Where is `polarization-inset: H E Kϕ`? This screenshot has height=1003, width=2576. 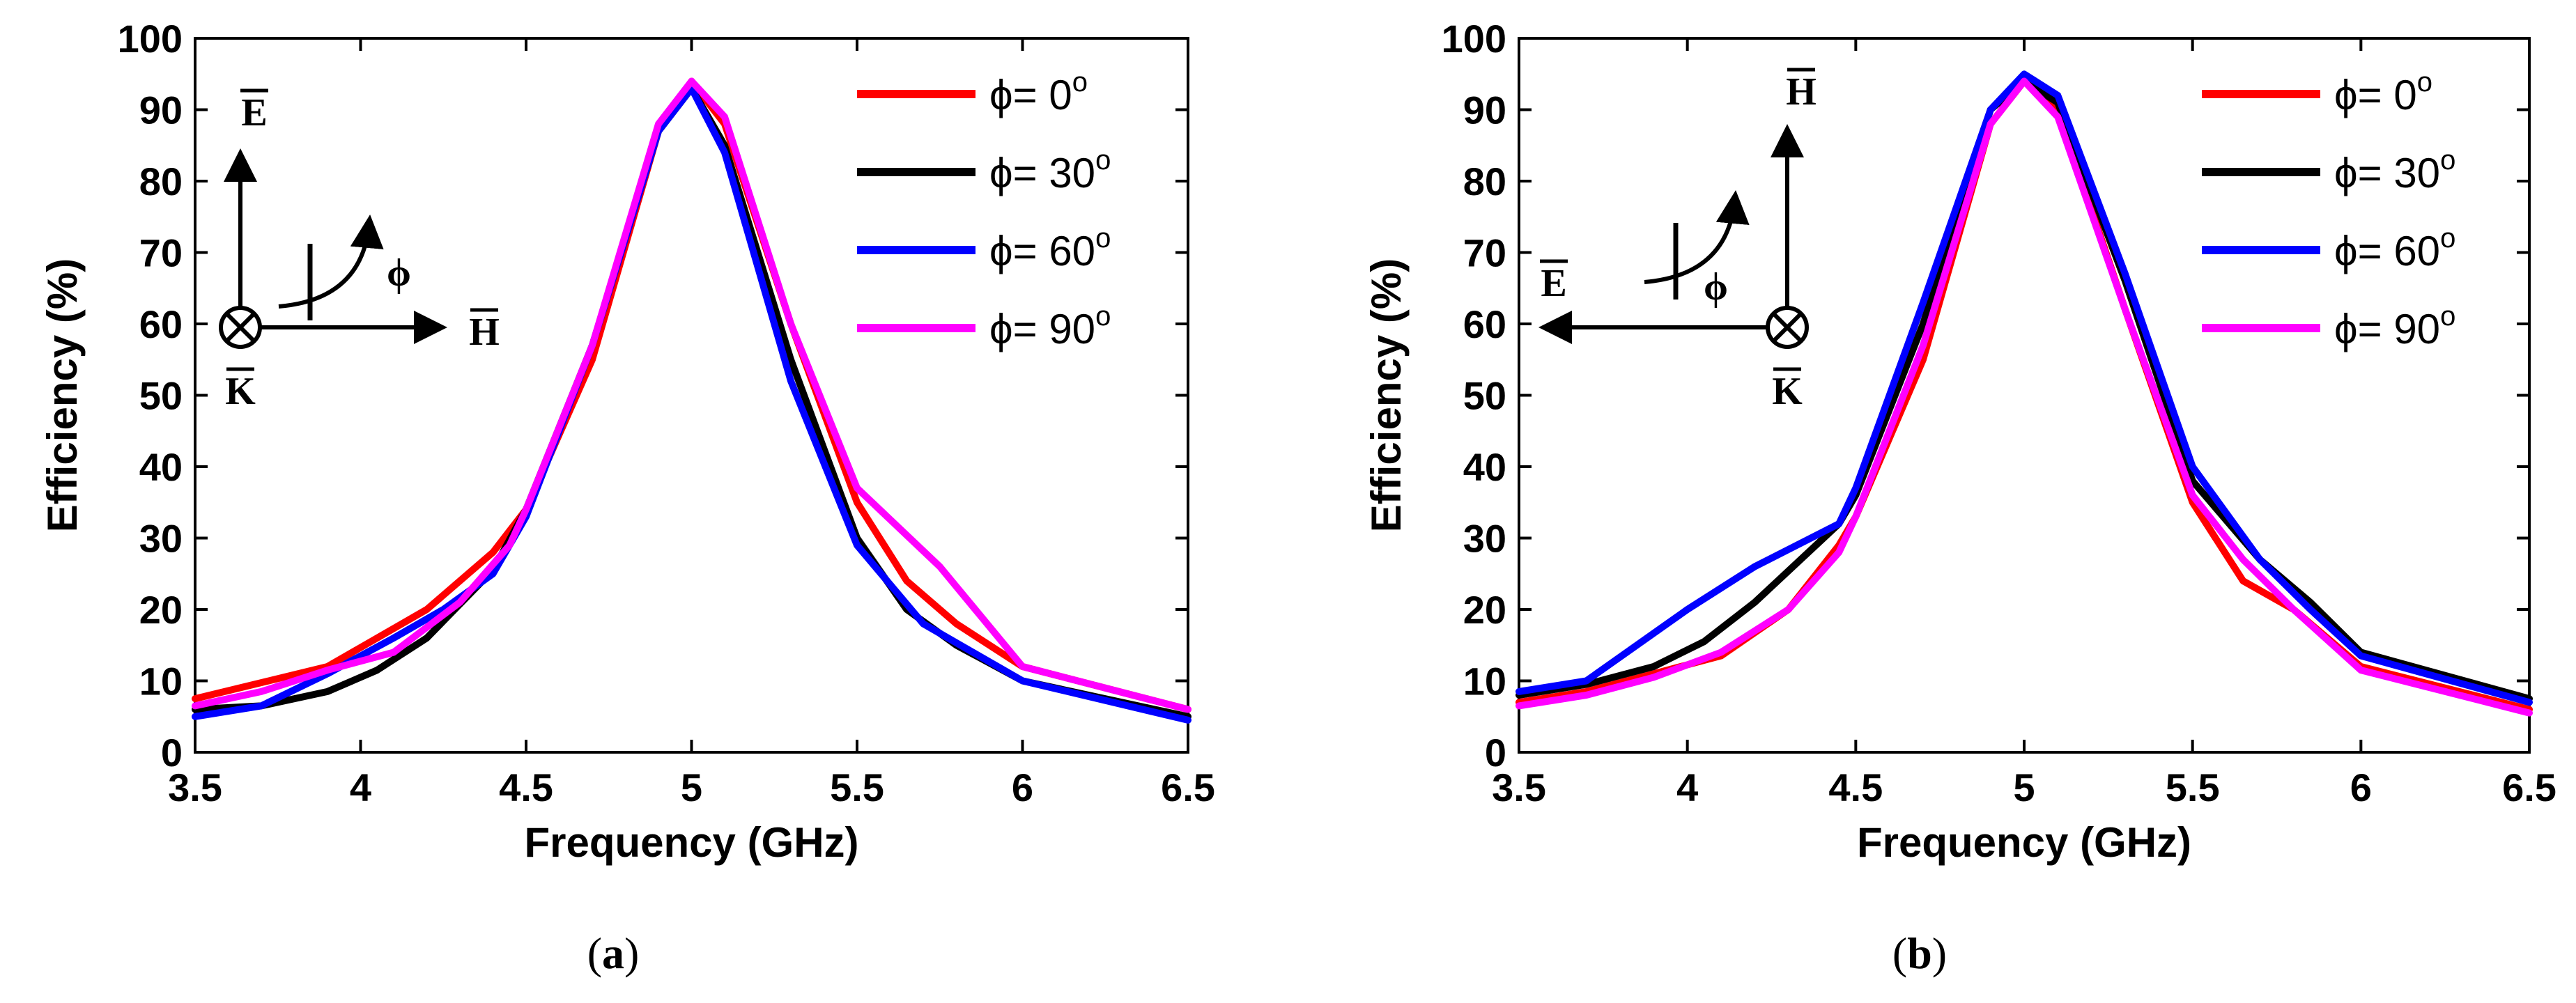
polarization-inset: H E Kϕ is located at coordinates (1677, 240).